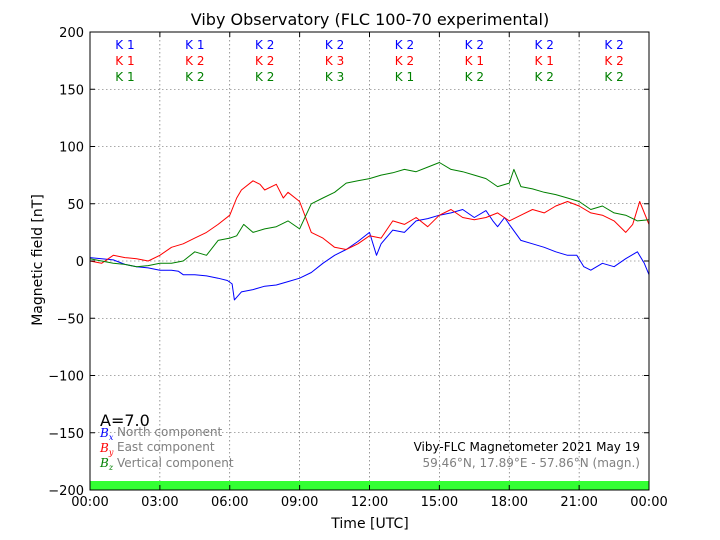 This screenshot has height=540, width=720. What do you see at coordinates (75, 205) in the screenshot?
I see `y-tick-label: 50` at bounding box center [75, 205].